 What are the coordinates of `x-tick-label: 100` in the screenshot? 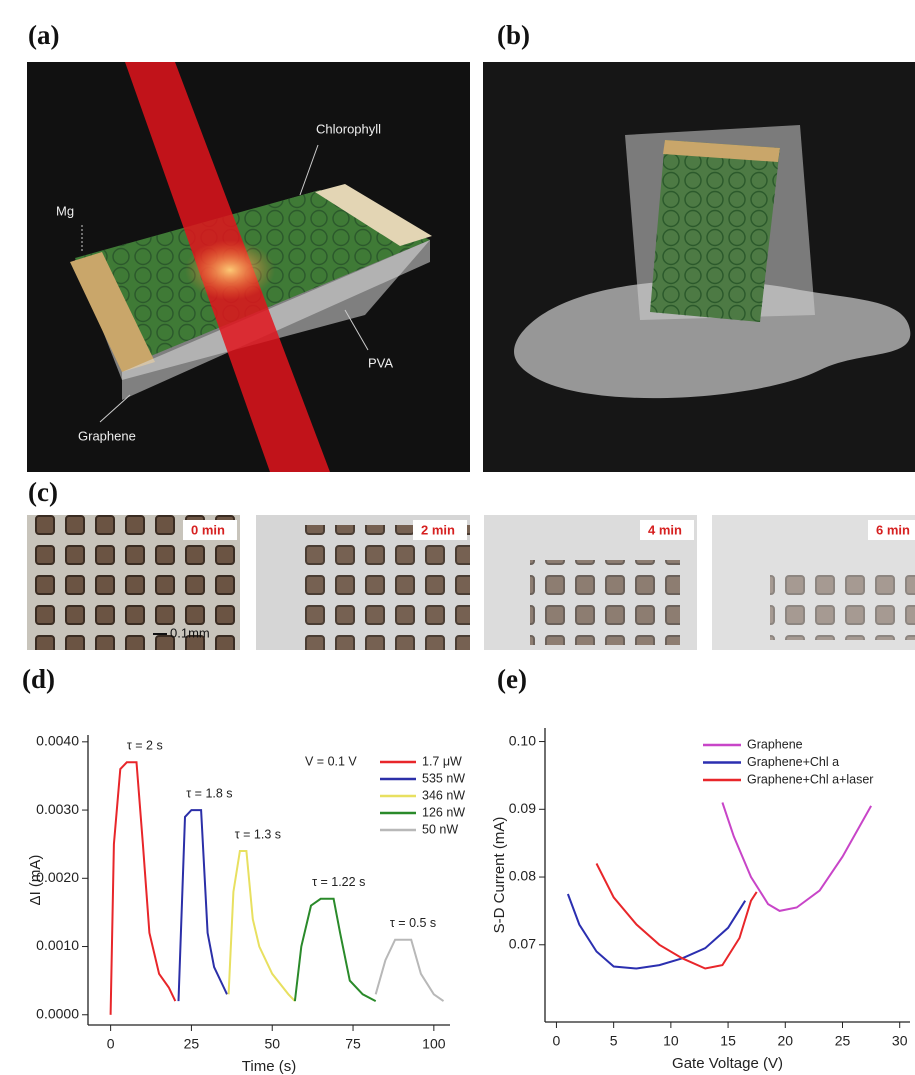 It's located at (434, 1044).